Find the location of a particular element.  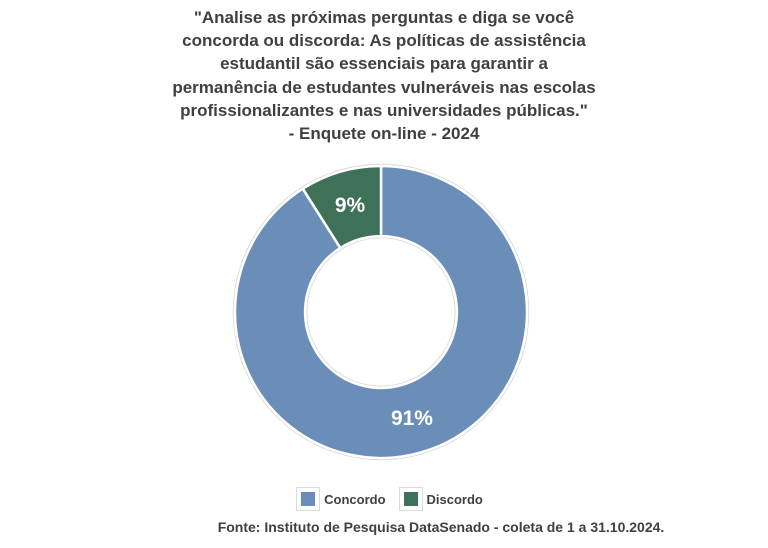

legend: Concordo Discordo is located at coordinates (387, 499).